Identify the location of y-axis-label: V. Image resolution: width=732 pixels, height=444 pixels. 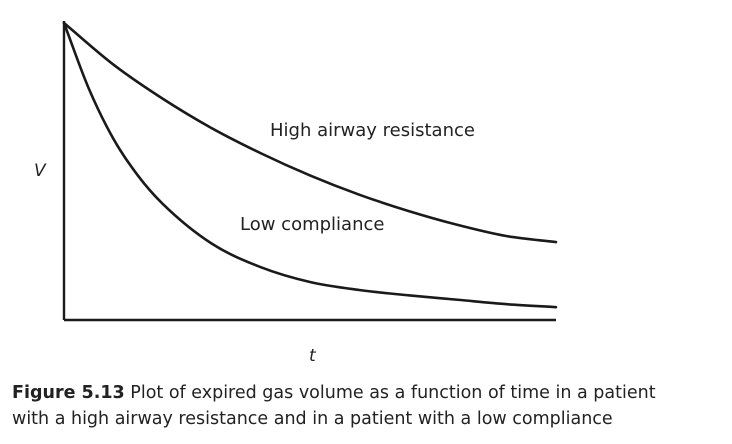
(40, 171).